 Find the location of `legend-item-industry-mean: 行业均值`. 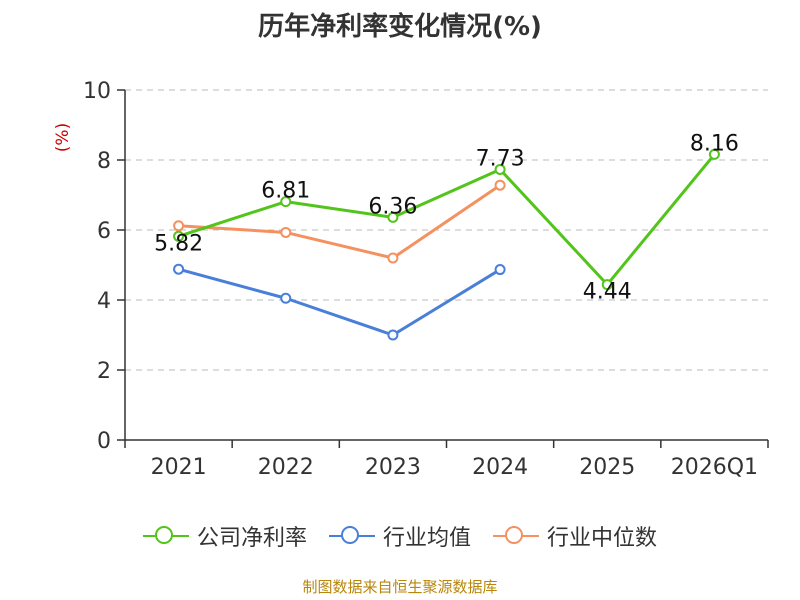

legend-item-industry-mean: 行业均值 is located at coordinates (399, 536).